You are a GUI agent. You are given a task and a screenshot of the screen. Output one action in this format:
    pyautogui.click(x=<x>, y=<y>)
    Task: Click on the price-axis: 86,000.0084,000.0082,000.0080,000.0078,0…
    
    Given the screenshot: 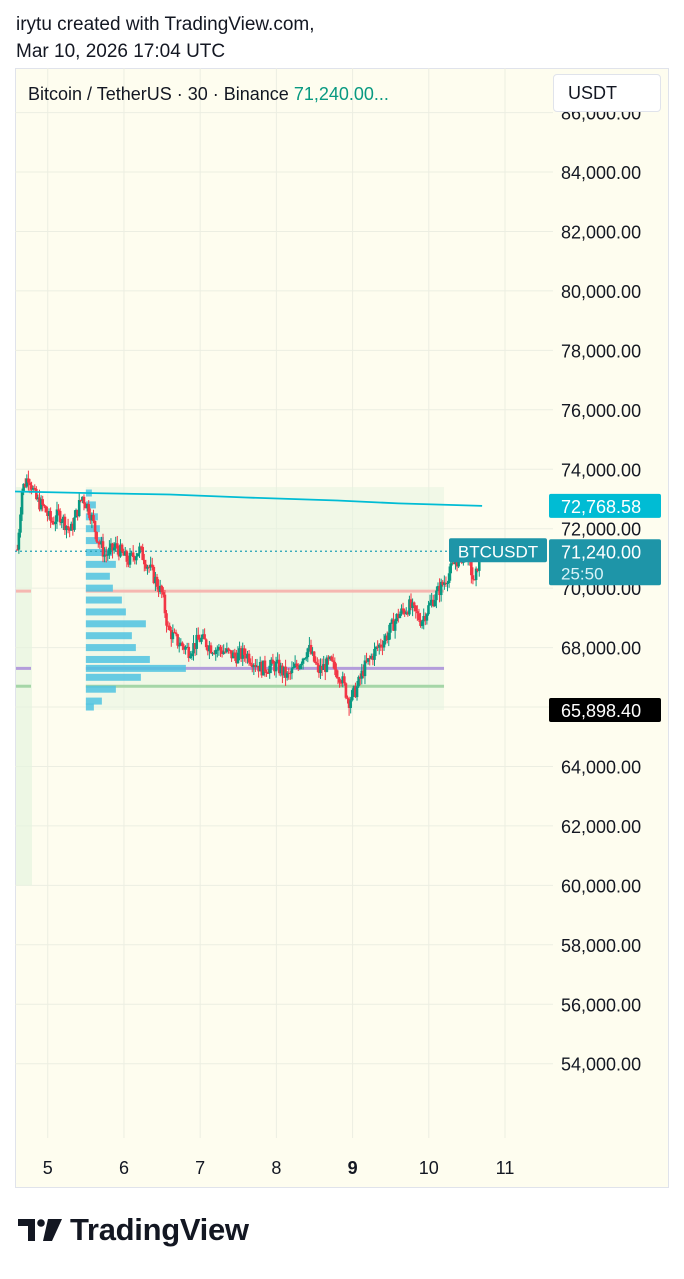 What is the action you would take?
    pyautogui.click(x=601, y=589)
    